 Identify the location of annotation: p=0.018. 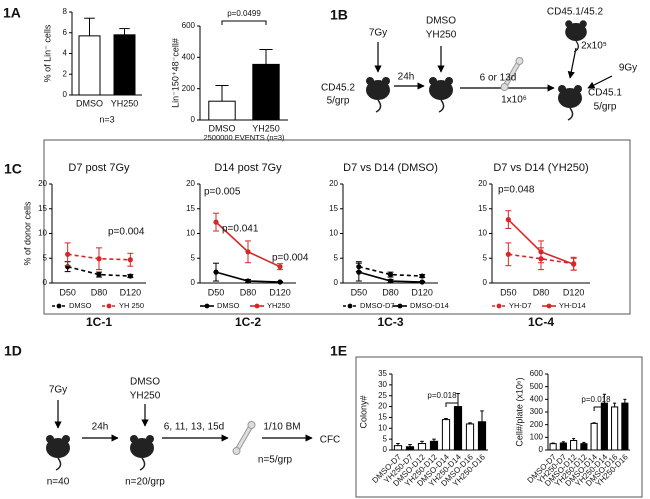
(596, 399).